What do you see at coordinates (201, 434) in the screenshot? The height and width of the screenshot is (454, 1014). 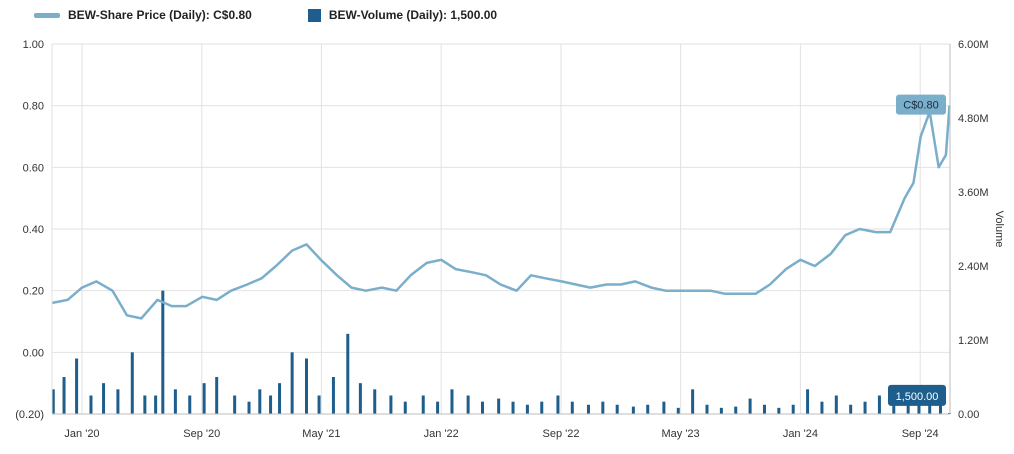 I see `x-tick-label: Sep '20` at bounding box center [201, 434].